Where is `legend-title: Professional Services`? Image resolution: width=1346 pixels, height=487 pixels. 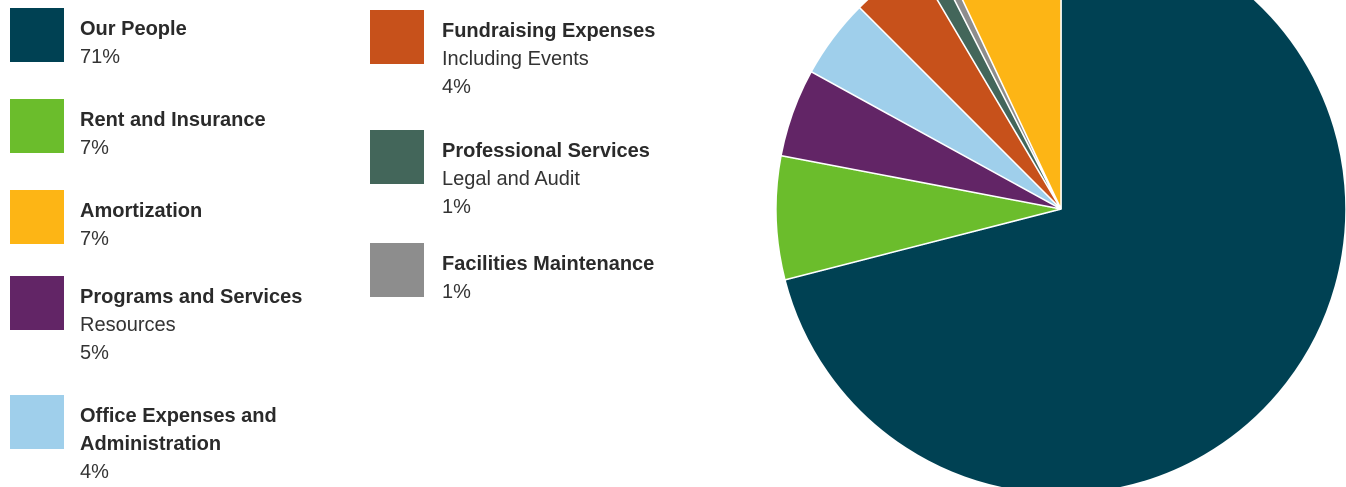
legend-title: Professional Services is located at coordinates (546, 151).